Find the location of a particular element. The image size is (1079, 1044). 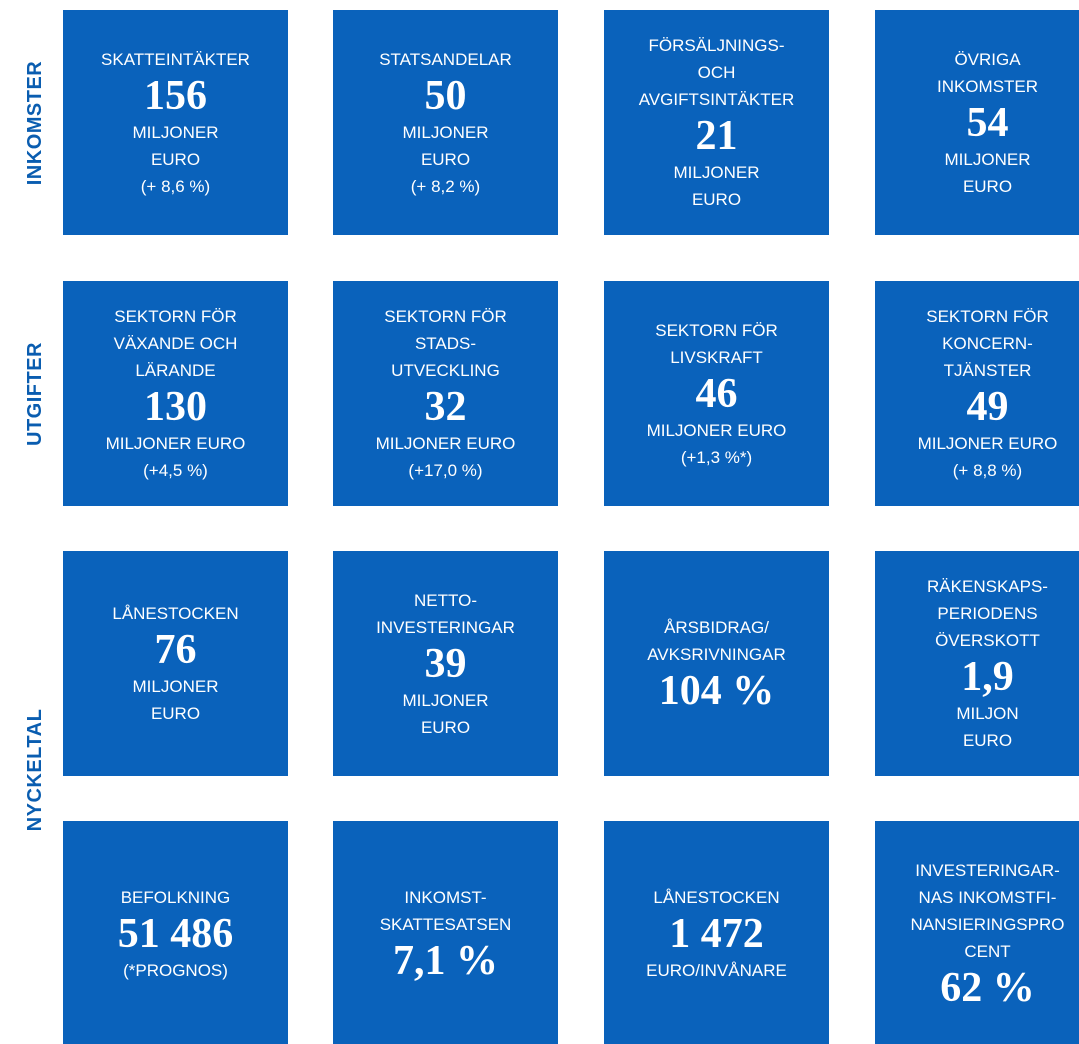

kpi-tile: STATSANDELAR 50 MILJONER EURO (+ 8,2 %) is located at coordinates (445, 122).